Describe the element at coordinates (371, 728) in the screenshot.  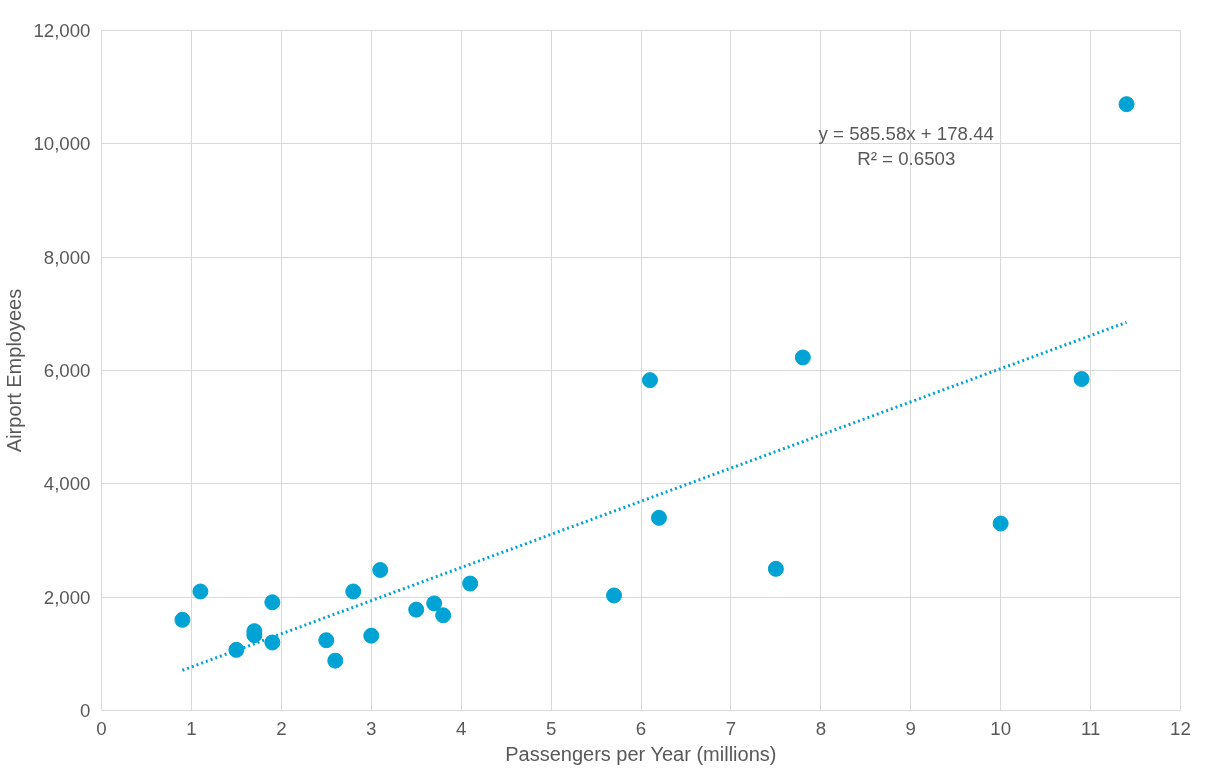
I see `x-tick-label: 3` at that location.